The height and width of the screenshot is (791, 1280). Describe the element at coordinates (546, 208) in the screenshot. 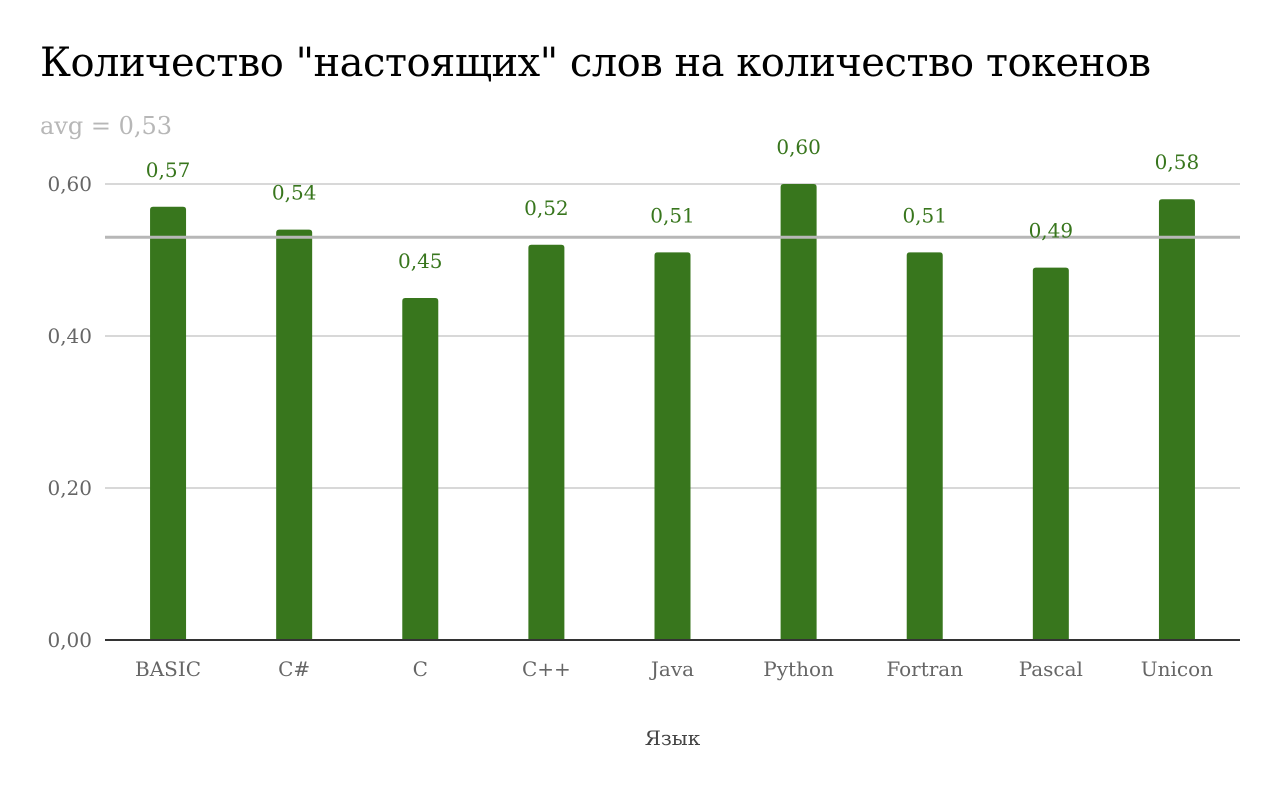

I see `data-label: 0,52` at that location.